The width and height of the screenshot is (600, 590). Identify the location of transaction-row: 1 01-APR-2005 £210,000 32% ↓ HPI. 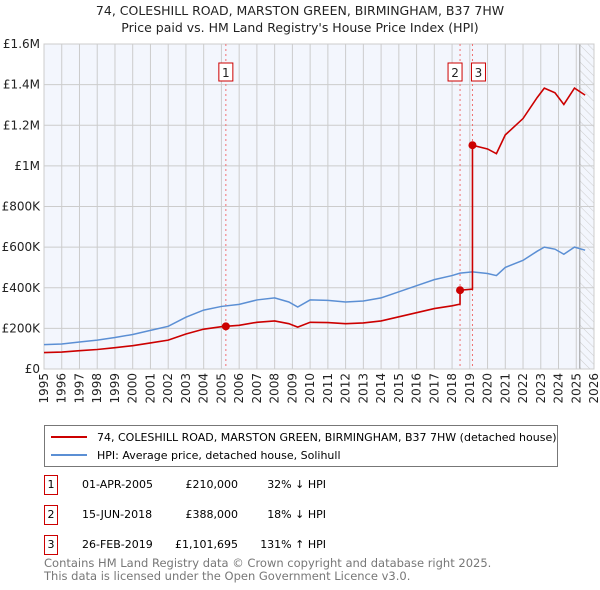
(244, 485).